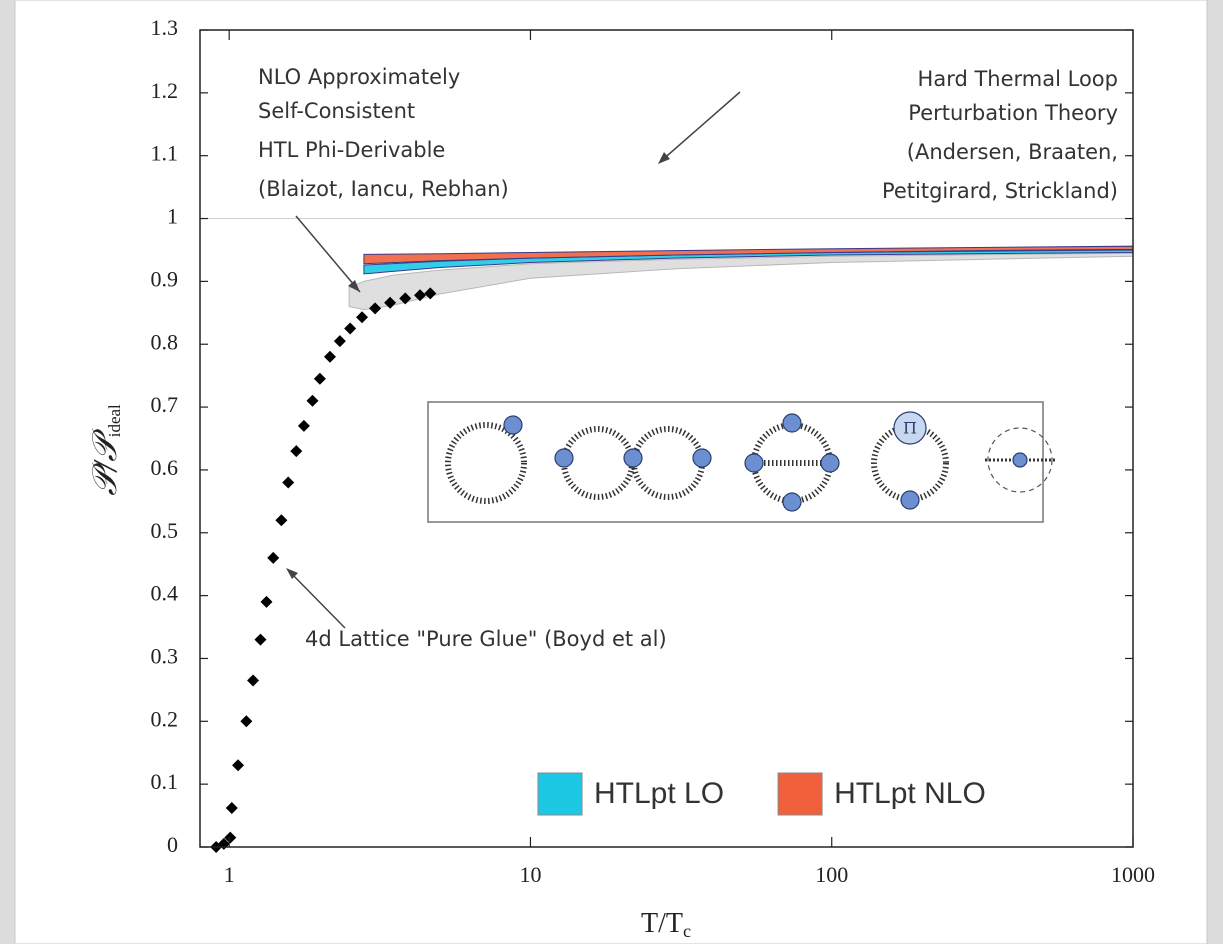  I want to click on x-axis-label: T/Tc, so click(666, 924).